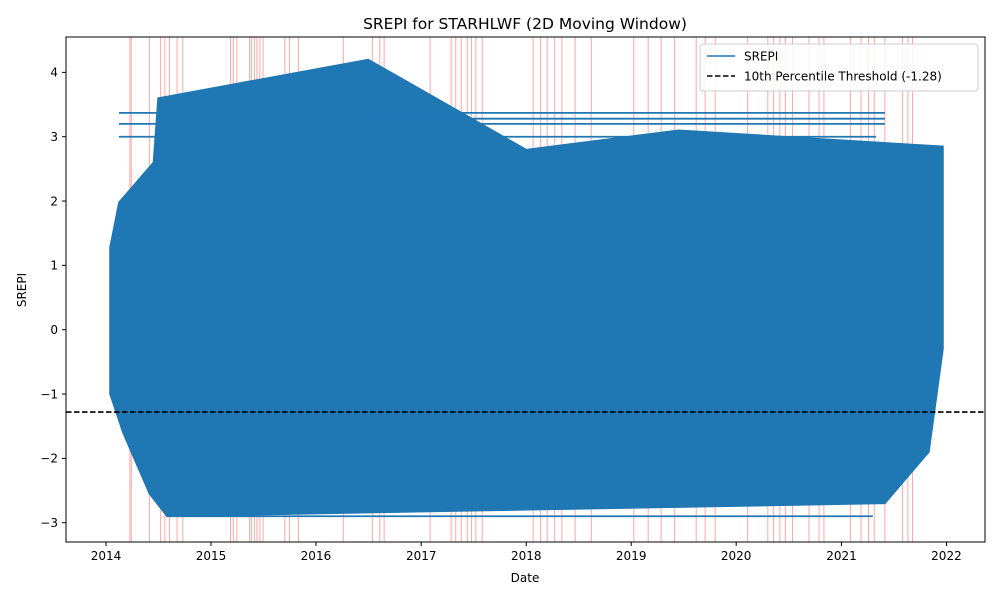 Image resolution: width=1000 pixels, height=604 pixels. I want to click on x-axis-label: Date, so click(525, 578).